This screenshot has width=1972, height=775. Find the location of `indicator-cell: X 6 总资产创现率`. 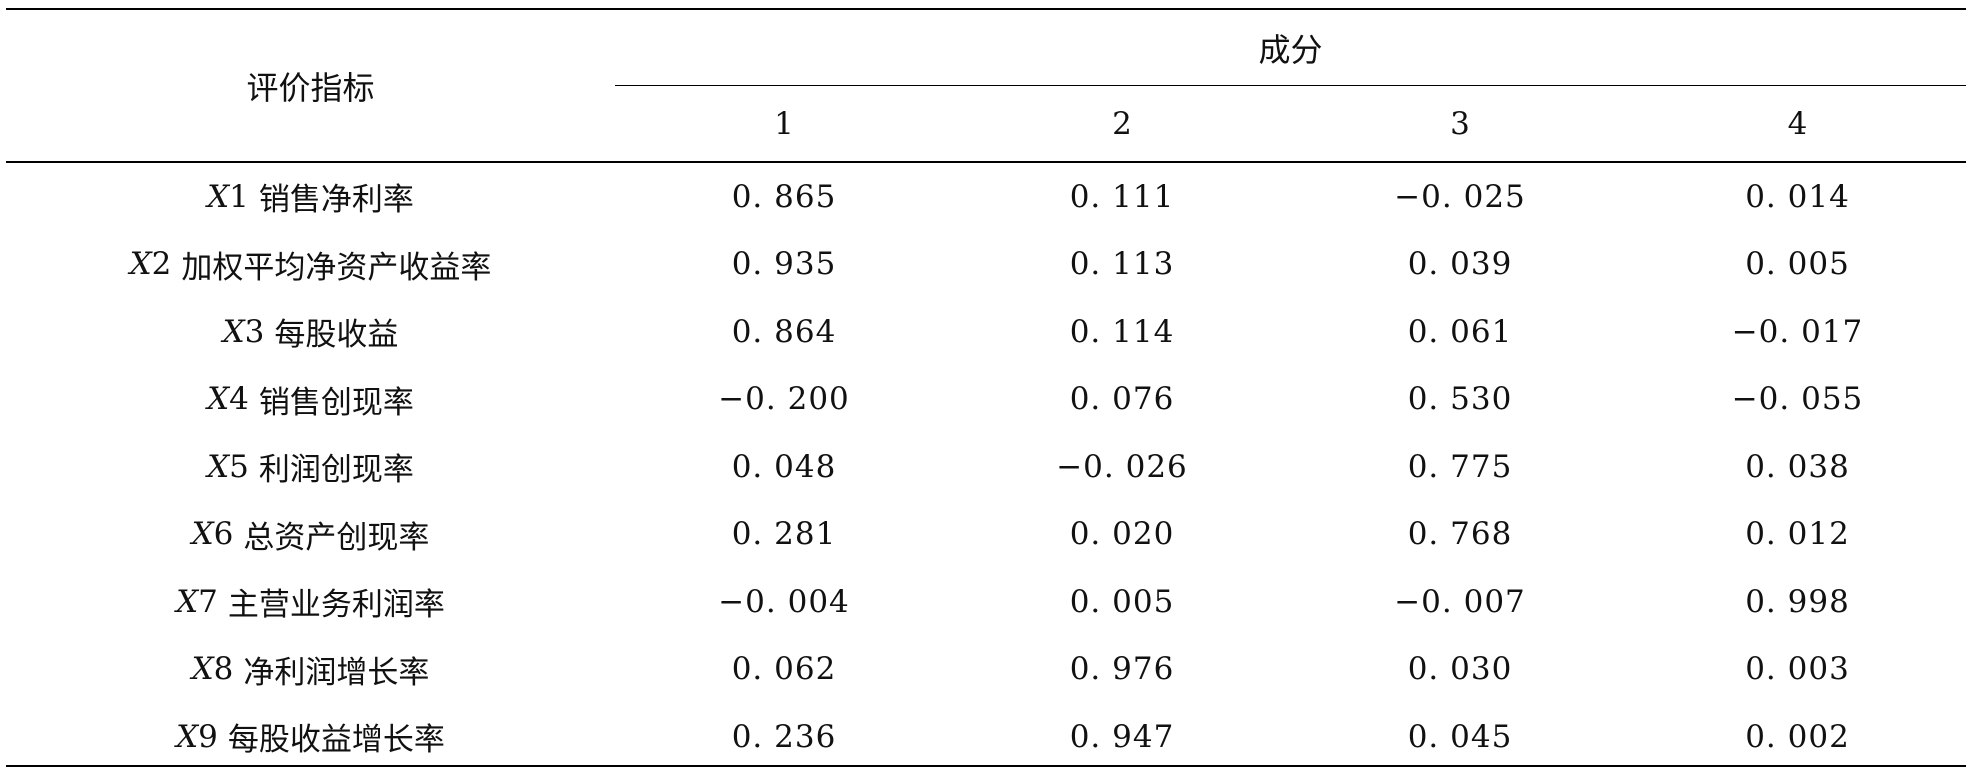

indicator-cell: X 6 总资产创现率 is located at coordinates (310, 535).